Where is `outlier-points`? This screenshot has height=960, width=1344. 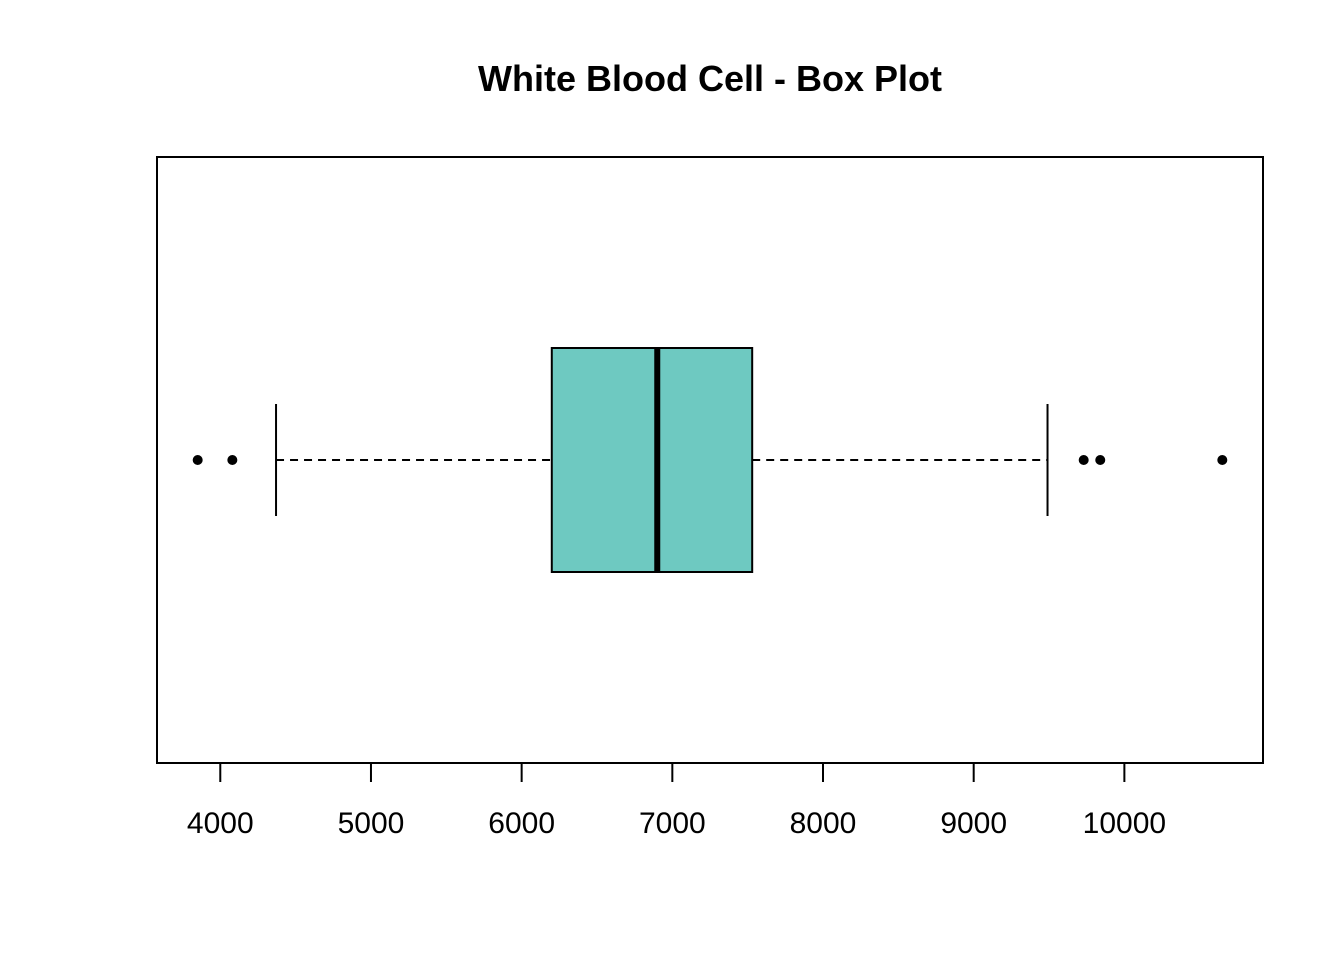 outlier-points is located at coordinates (710, 460).